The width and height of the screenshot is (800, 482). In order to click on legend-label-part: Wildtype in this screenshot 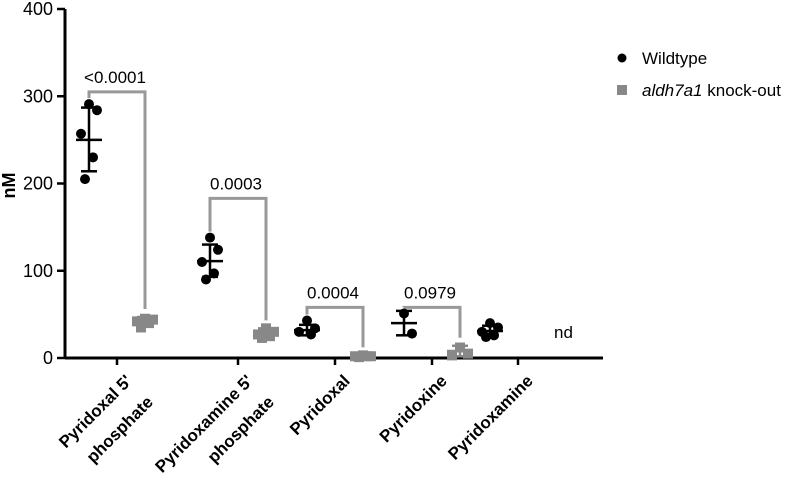, I will do `click(674, 58)`.